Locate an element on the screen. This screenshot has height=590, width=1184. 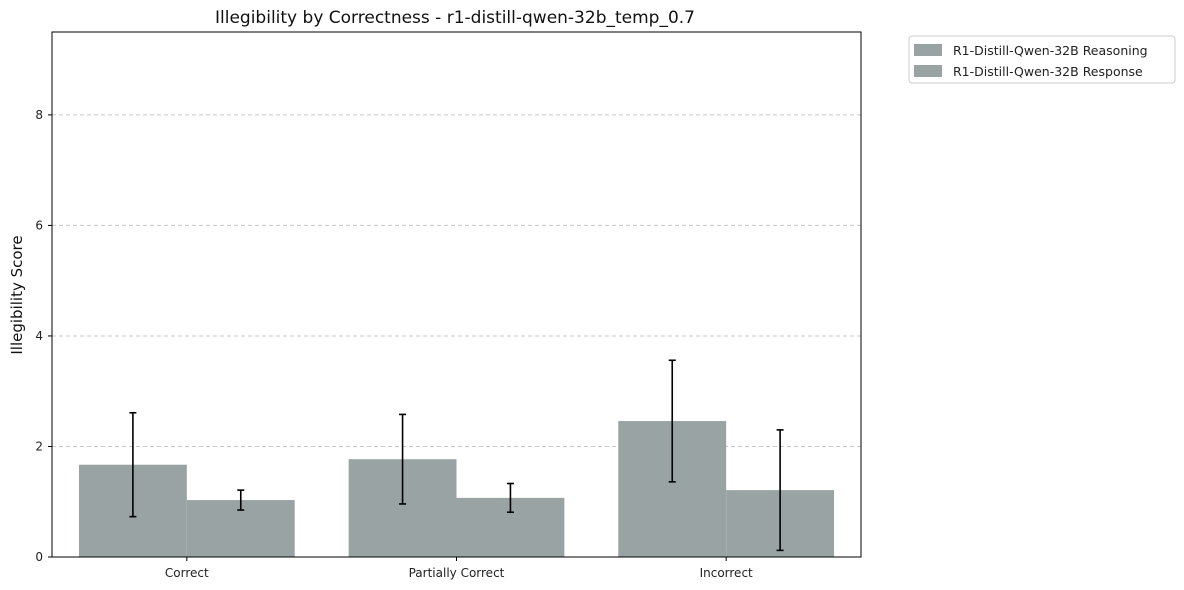
y-tick-label: 2 is located at coordinates (39, 446).